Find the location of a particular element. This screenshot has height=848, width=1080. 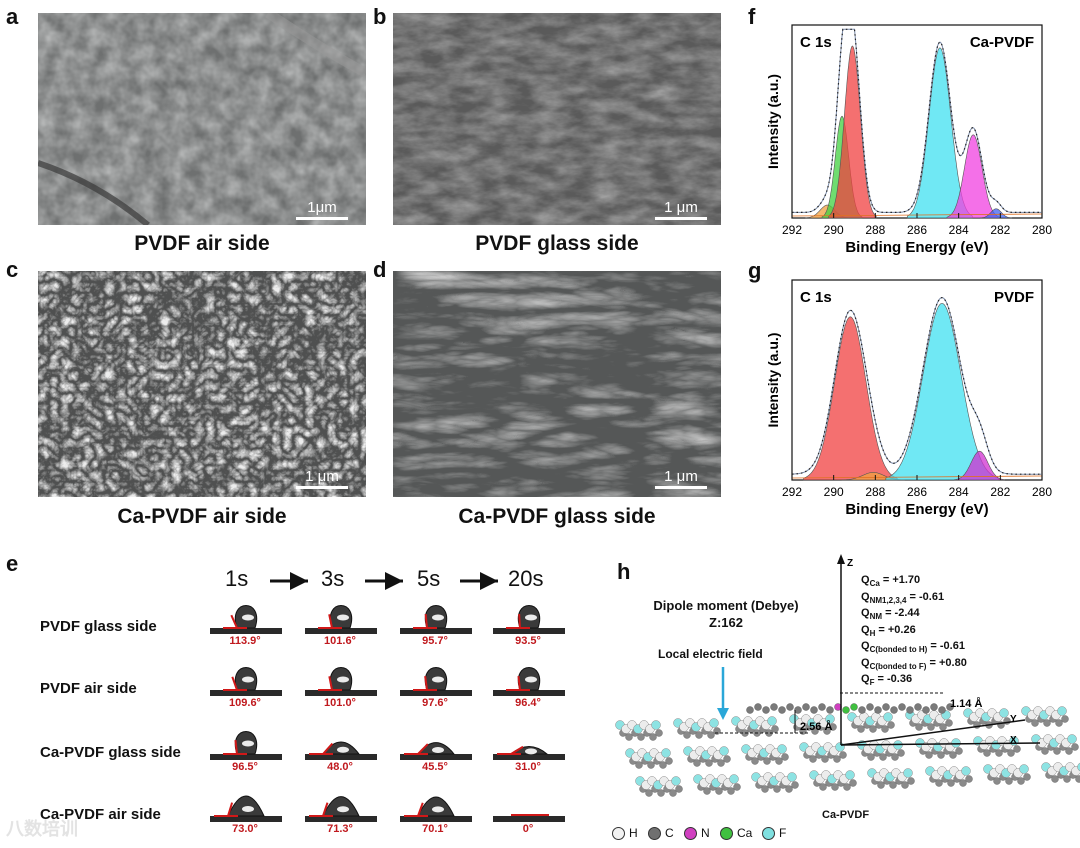

x-axis-label: Binding Energy (eV) is located at coordinates (916, 247).